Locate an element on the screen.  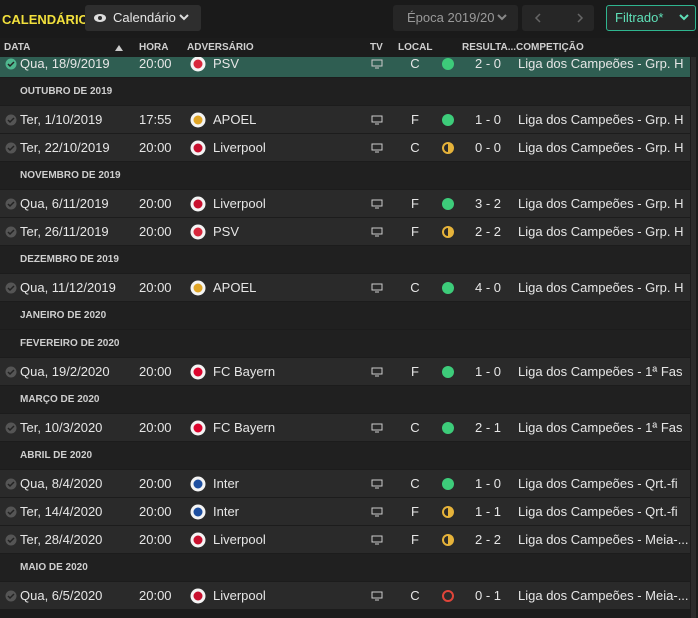
column-label: HORA is located at coordinates (154, 47).